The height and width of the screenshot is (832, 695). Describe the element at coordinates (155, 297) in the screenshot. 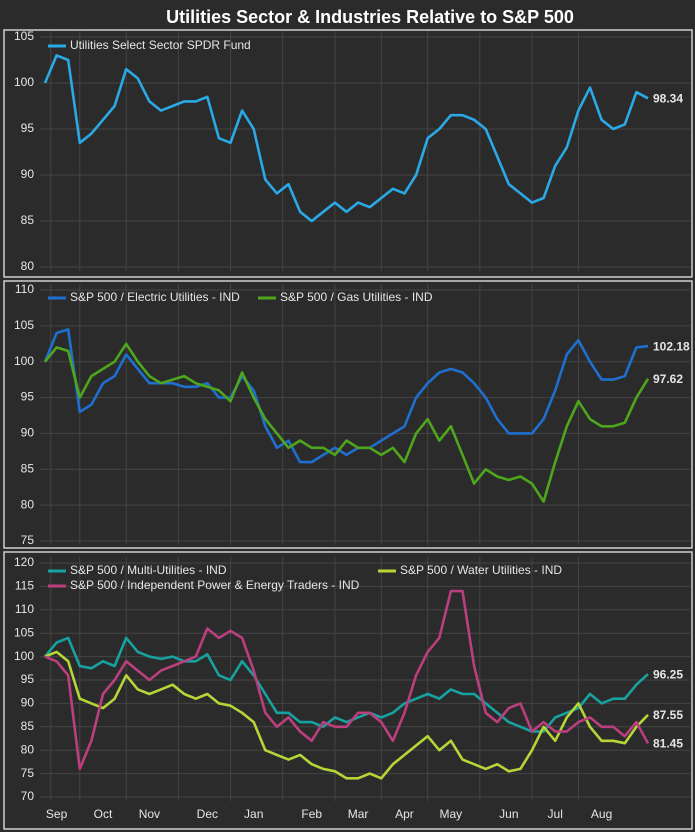

I see `legend-label: S&P 500 / Electric Utilities - IND` at that location.